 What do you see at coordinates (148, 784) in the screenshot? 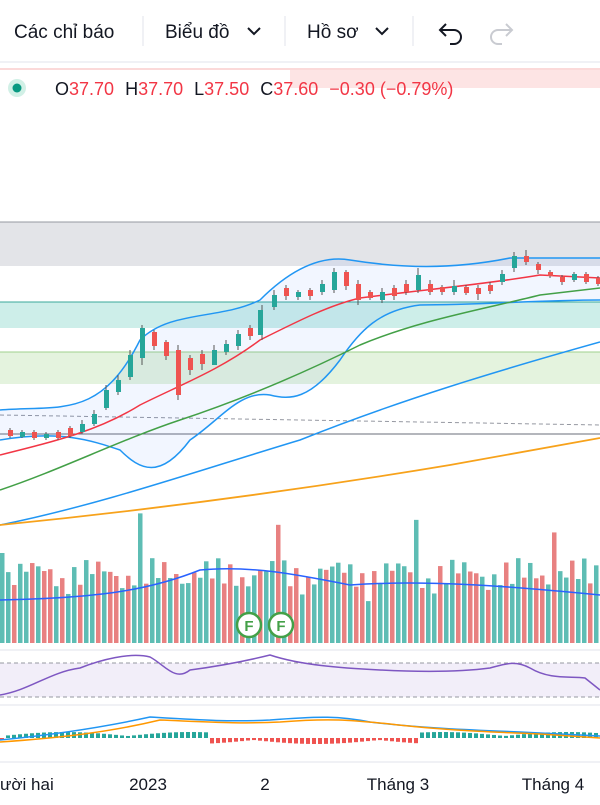
I see `x-tick-label: 2023` at bounding box center [148, 784].